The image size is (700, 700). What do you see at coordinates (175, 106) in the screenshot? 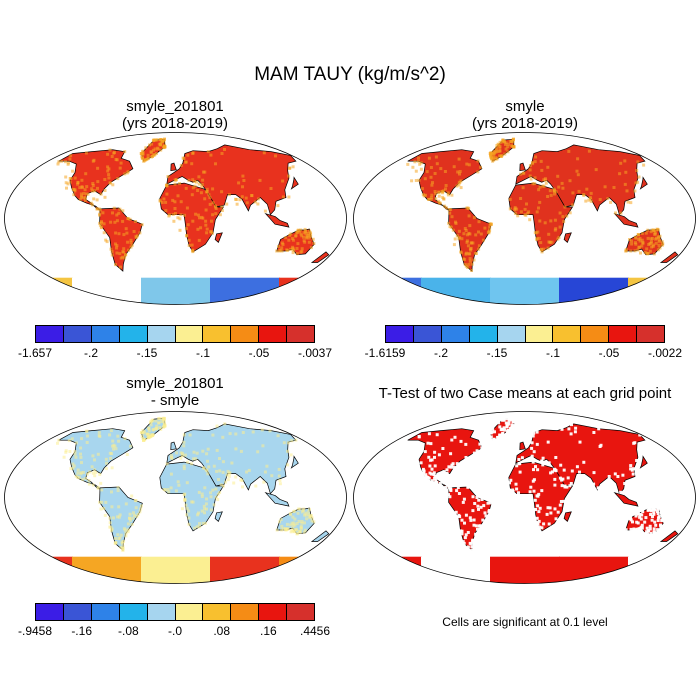
I see `panel-1-title-line-1: smyle_201801` at bounding box center [175, 106].